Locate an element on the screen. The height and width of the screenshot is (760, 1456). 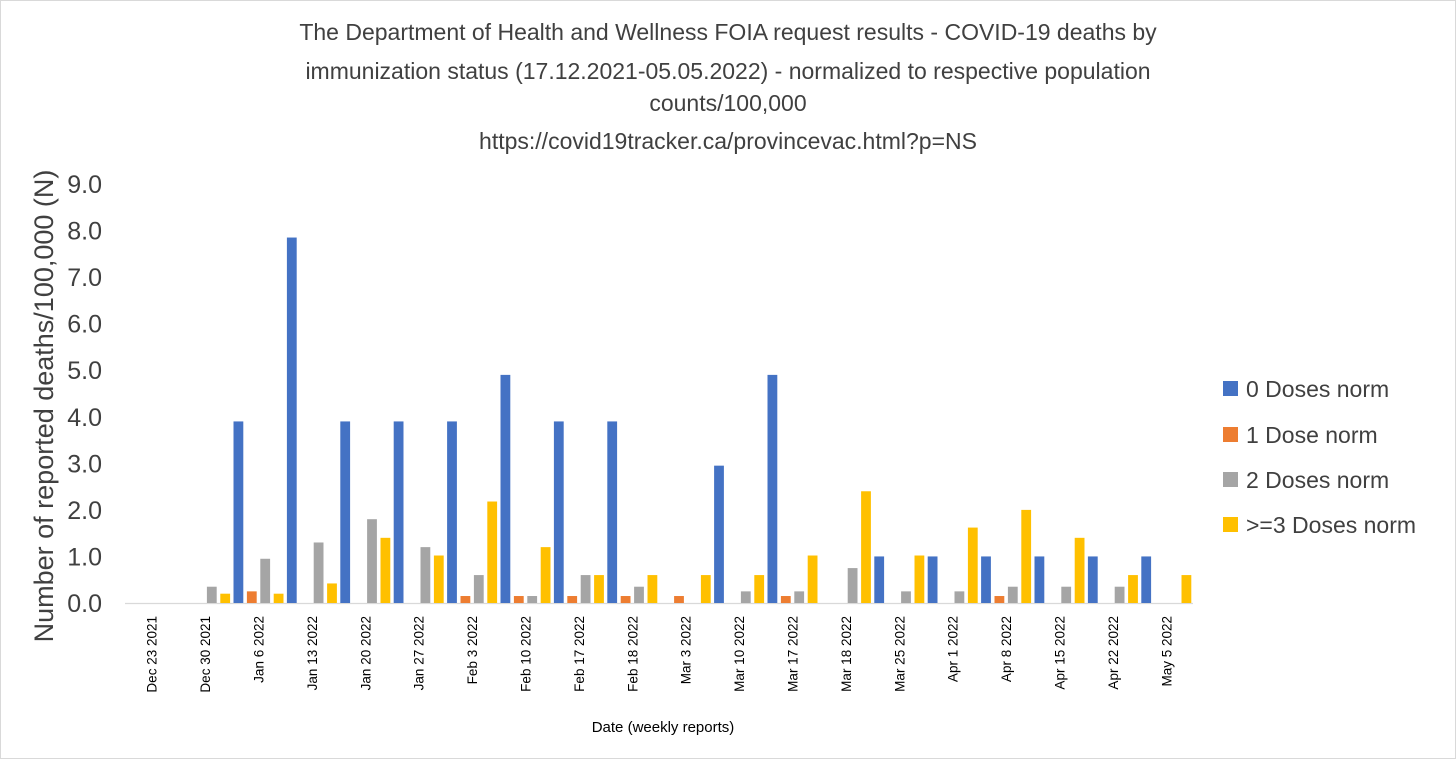
y-tick-label: 6.0 is located at coordinates (84, 325).